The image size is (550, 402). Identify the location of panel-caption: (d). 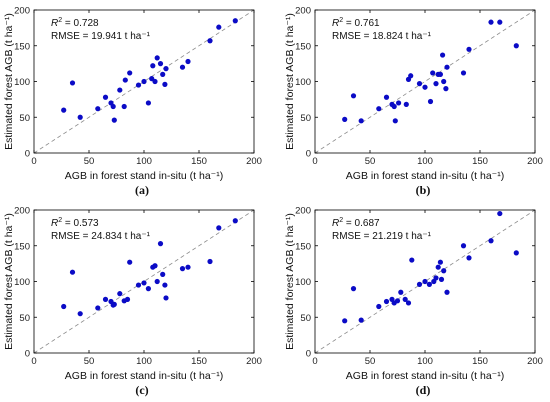
(423, 390).